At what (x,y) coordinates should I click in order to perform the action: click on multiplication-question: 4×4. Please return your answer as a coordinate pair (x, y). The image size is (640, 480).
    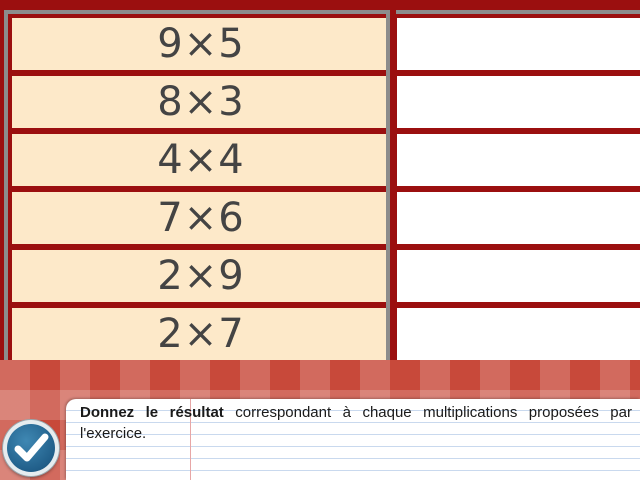
    Looking at the image, I should click on (201, 160).